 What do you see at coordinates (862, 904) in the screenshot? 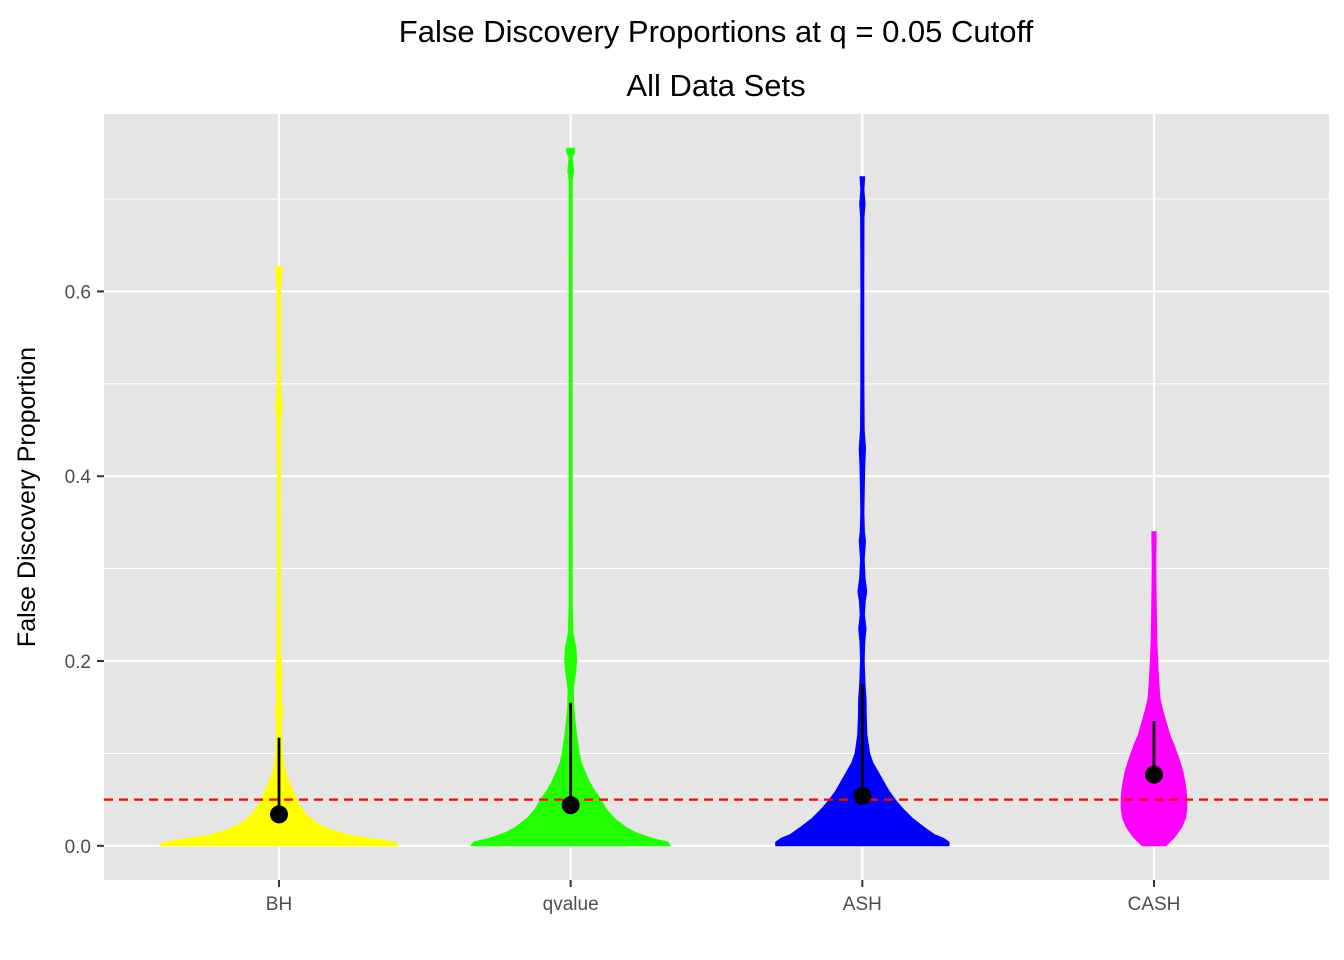
I see `x-tick-label-ash: ASH` at bounding box center [862, 904].